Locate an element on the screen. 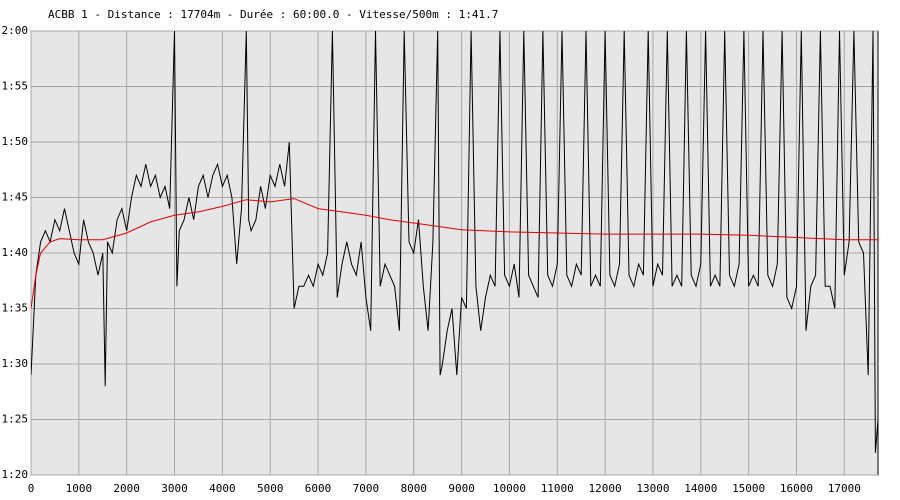 This screenshot has height=500, width=900. x-tick-label: 8000 is located at coordinates (413, 488).